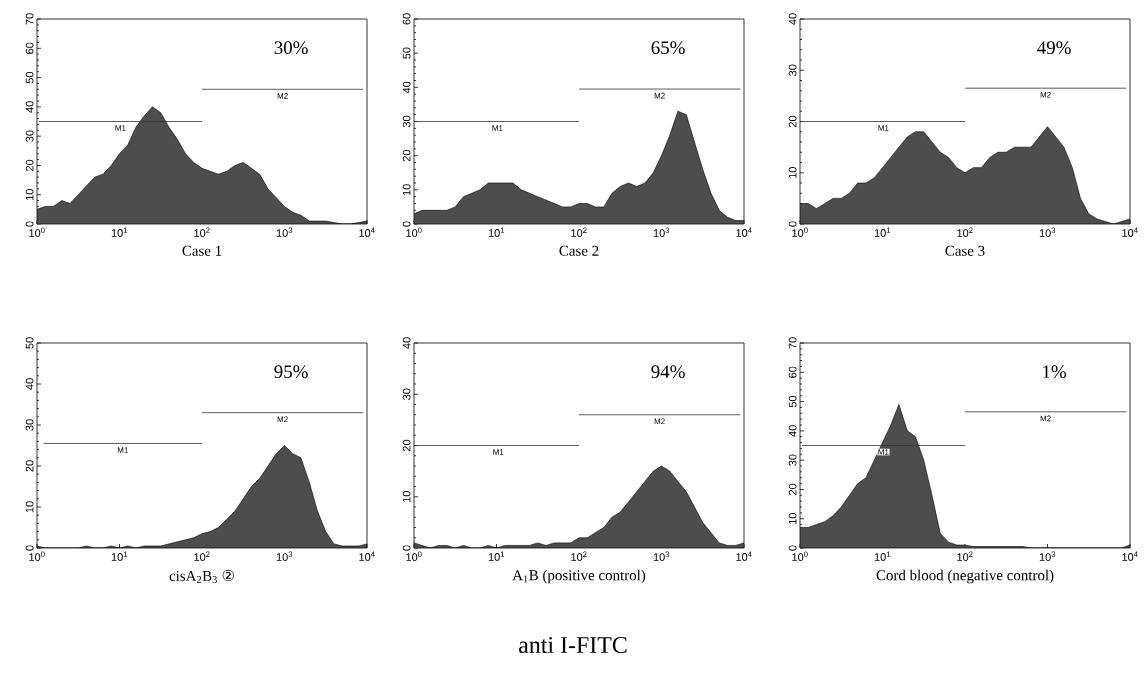 The width and height of the screenshot is (1146, 686). What do you see at coordinates (668, 48) in the screenshot?
I see `annotation: 65%` at bounding box center [668, 48].